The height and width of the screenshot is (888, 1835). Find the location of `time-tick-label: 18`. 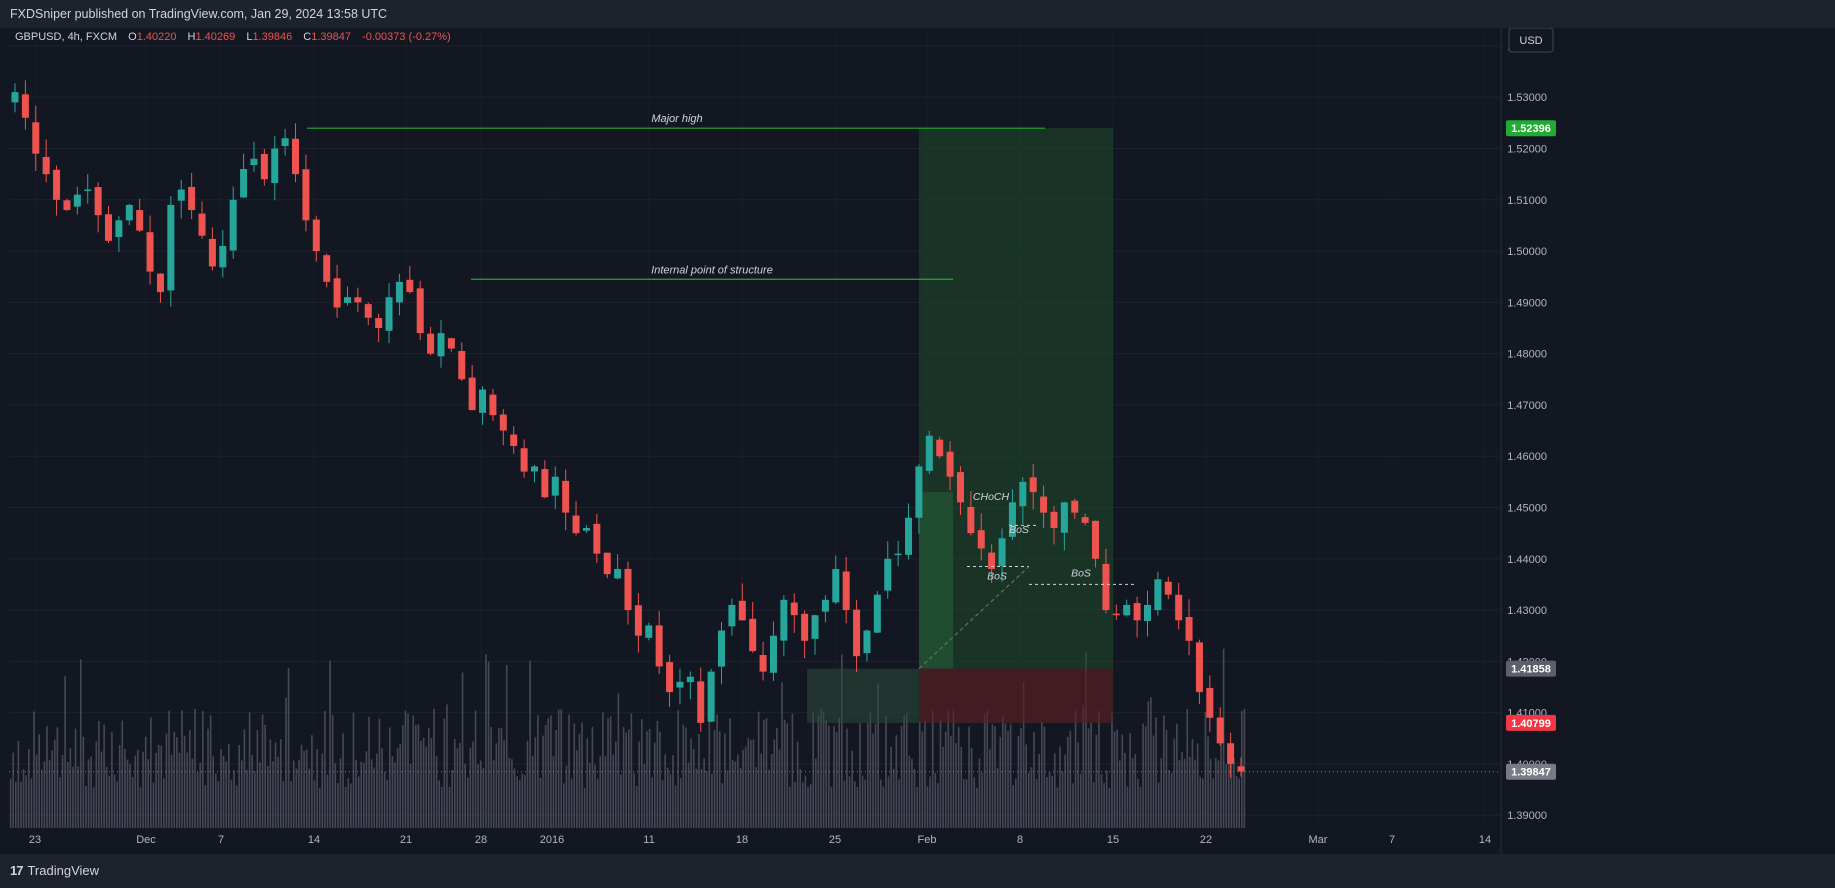

time-tick-label: 18 is located at coordinates (742, 840).